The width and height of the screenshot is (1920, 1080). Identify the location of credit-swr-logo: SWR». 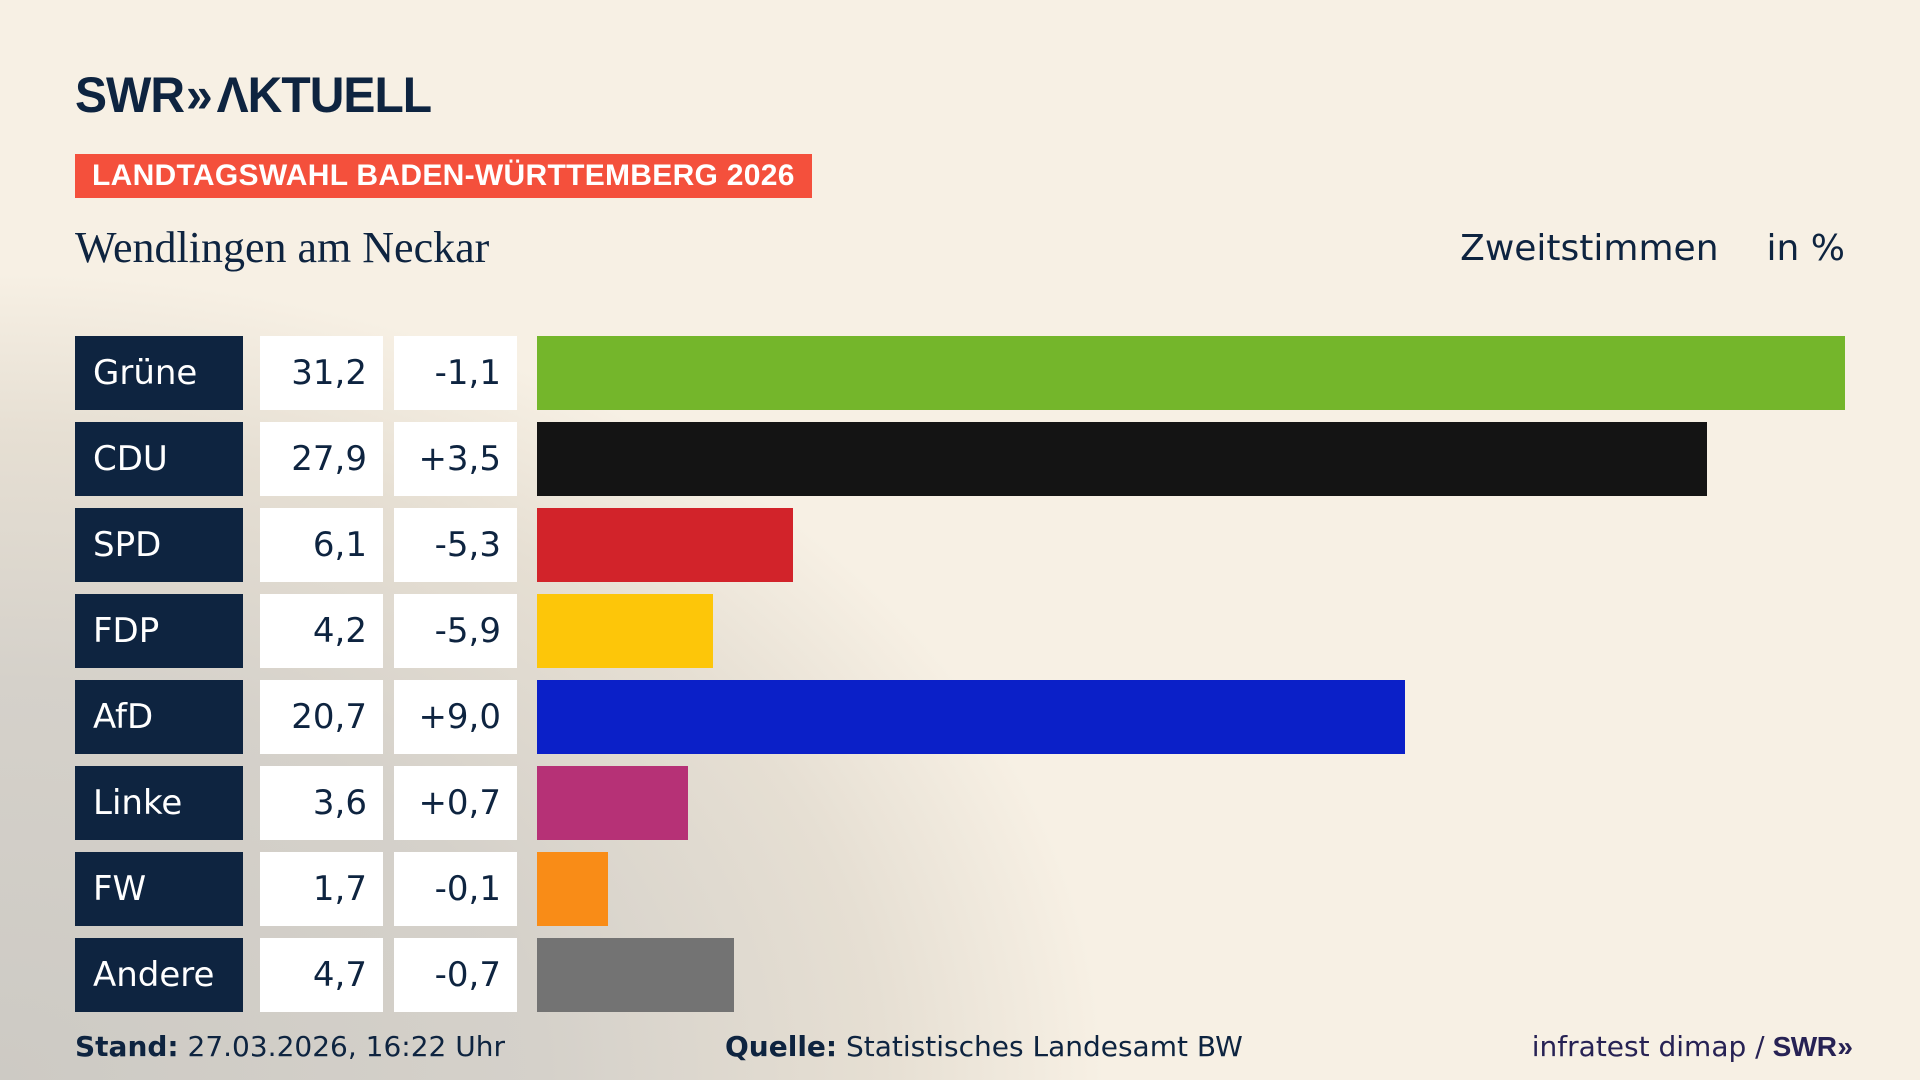
(1812, 1046).